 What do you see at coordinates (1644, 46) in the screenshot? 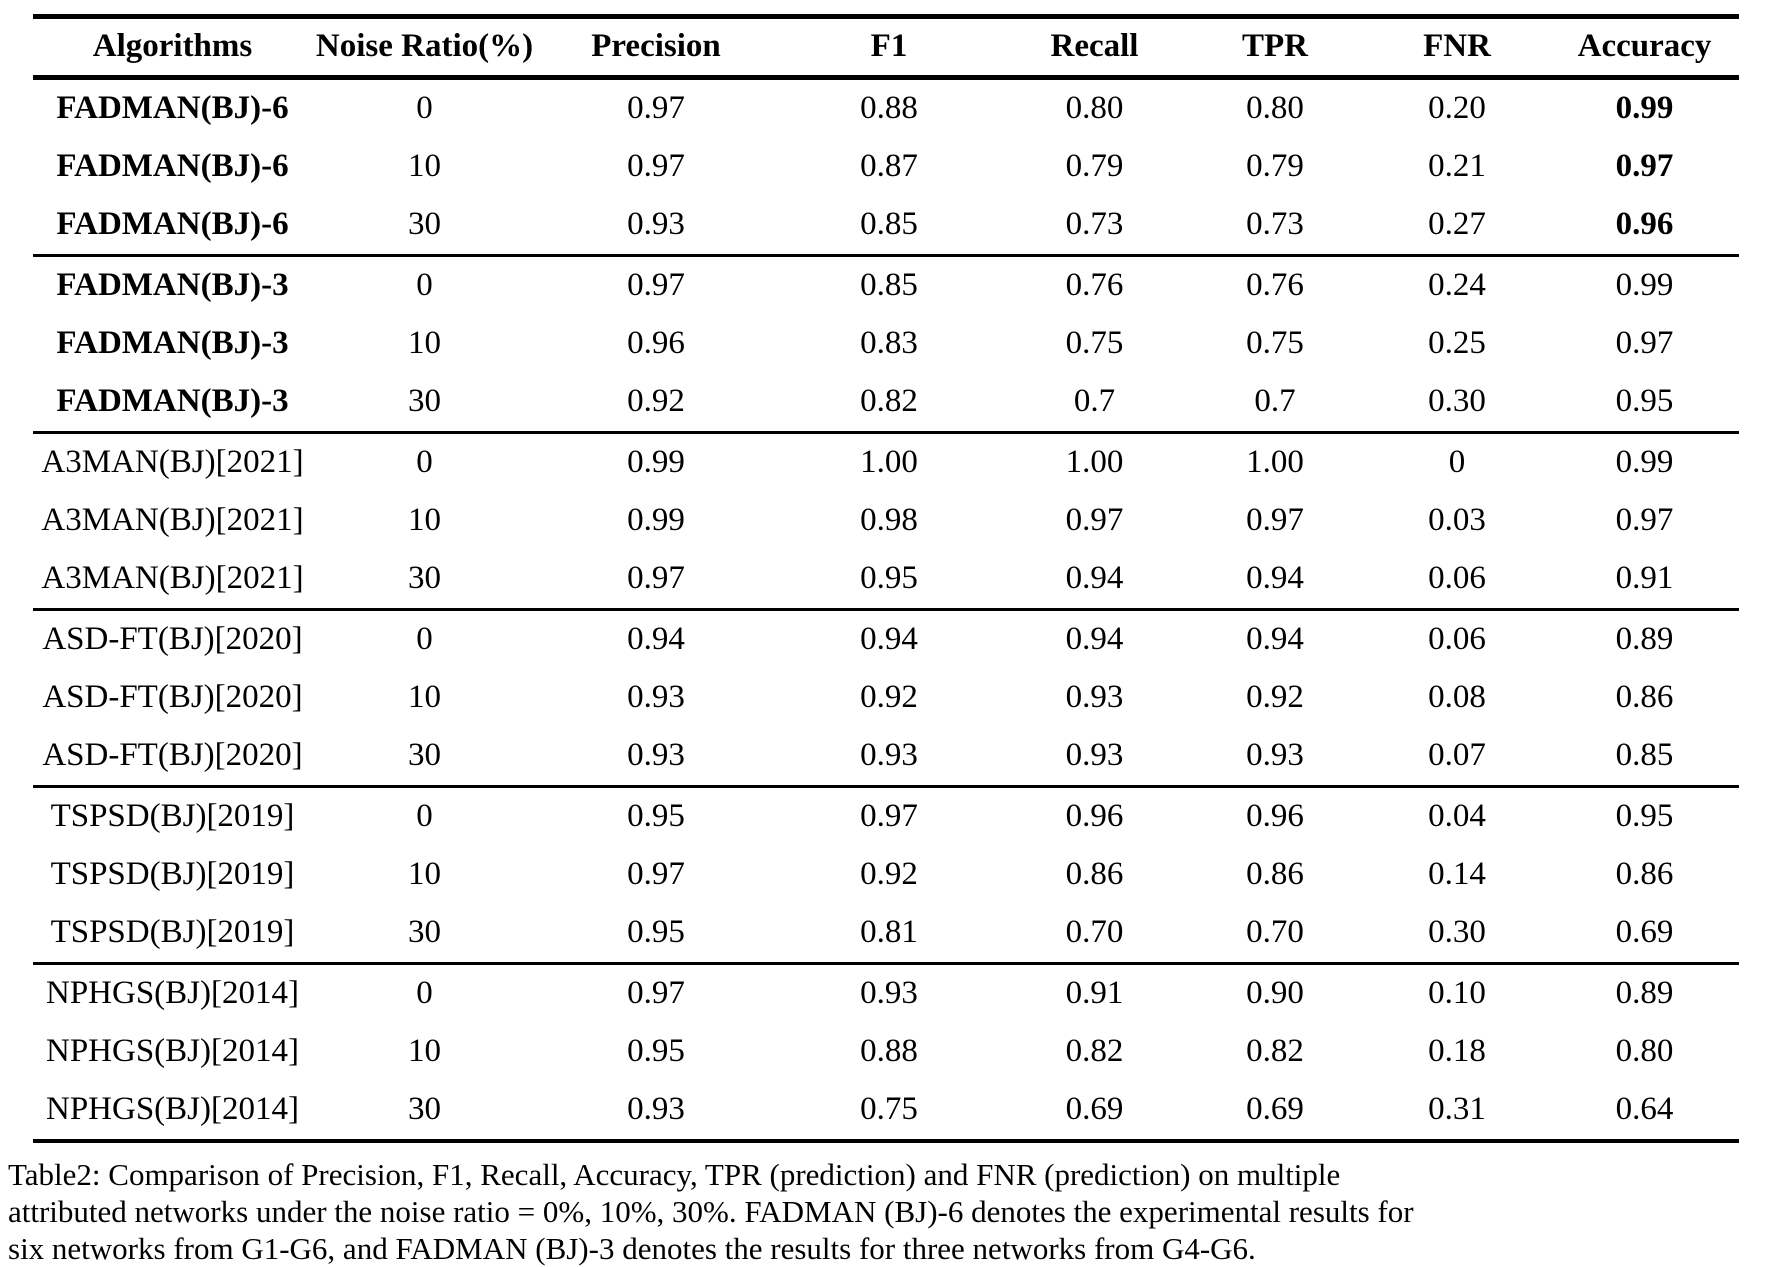
I see `column-header-accuracy: Accuracy` at bounding box center [1644, 46].